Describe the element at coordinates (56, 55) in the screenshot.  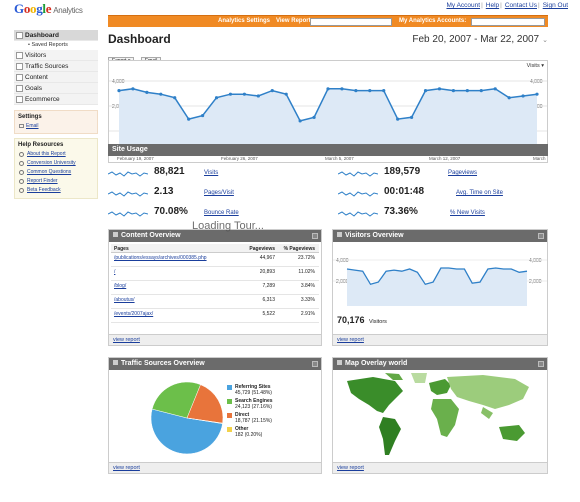
I see `sidebar-item-visitors: Visitors` at that location.